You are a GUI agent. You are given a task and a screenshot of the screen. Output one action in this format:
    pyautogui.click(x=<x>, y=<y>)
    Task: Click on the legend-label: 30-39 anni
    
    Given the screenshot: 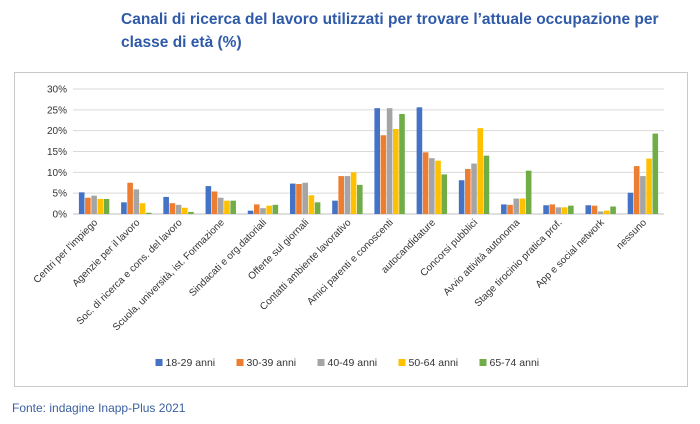 What is the action you would take?
    pyautogui.click(x=272, y=363)
    